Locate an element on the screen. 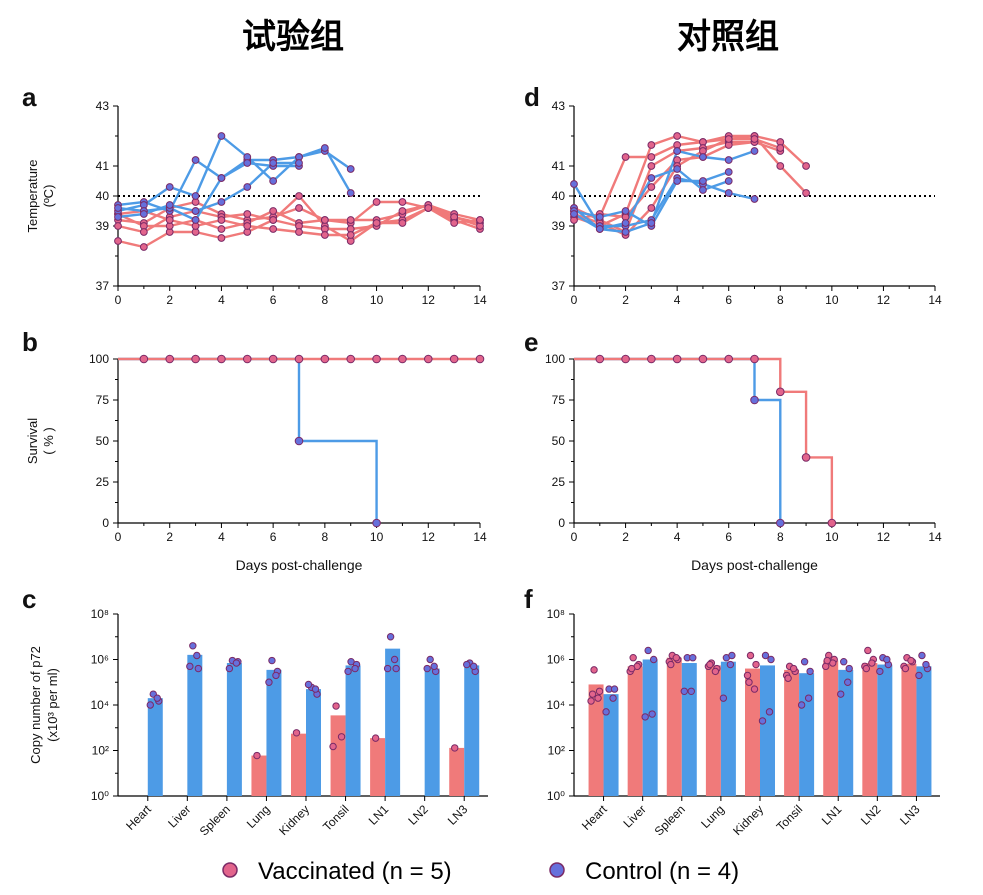  y-tick-label: 50 is located at coordinates (559, 441).